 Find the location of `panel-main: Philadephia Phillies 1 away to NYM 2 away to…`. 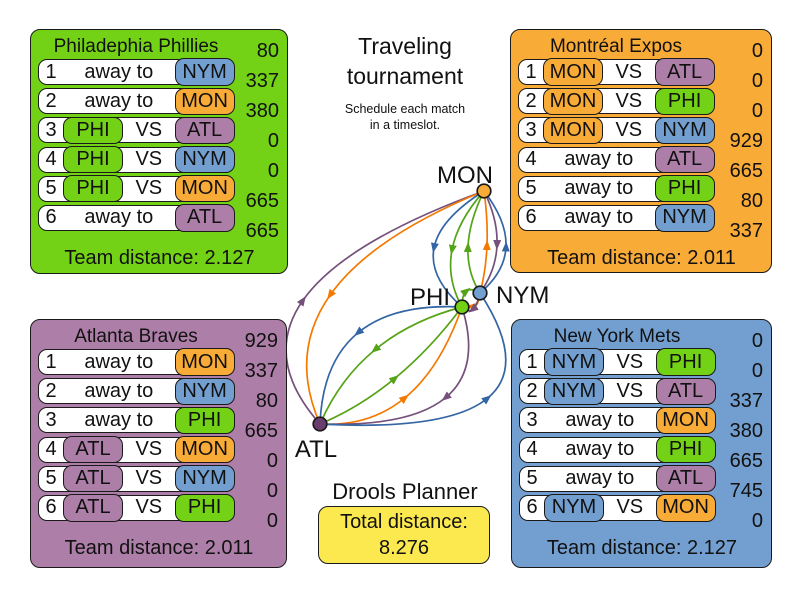

panel-main: Philadephia Phillies 1 away to NYM 2 away to… is located at coordinates (136, 134).